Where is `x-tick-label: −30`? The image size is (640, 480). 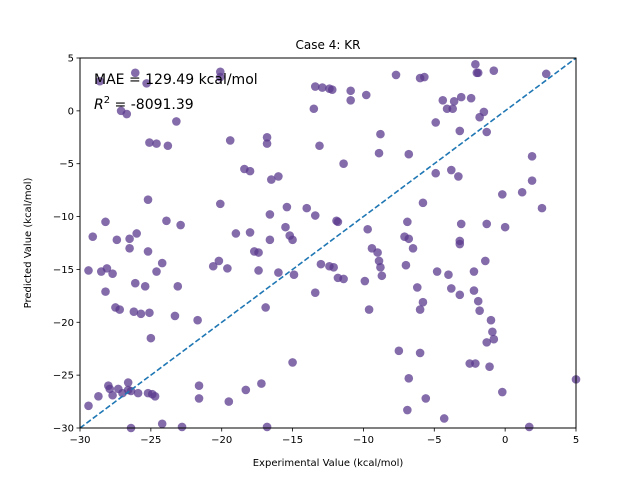 x-tick-label: −30 is located at coordinates (79, 440).